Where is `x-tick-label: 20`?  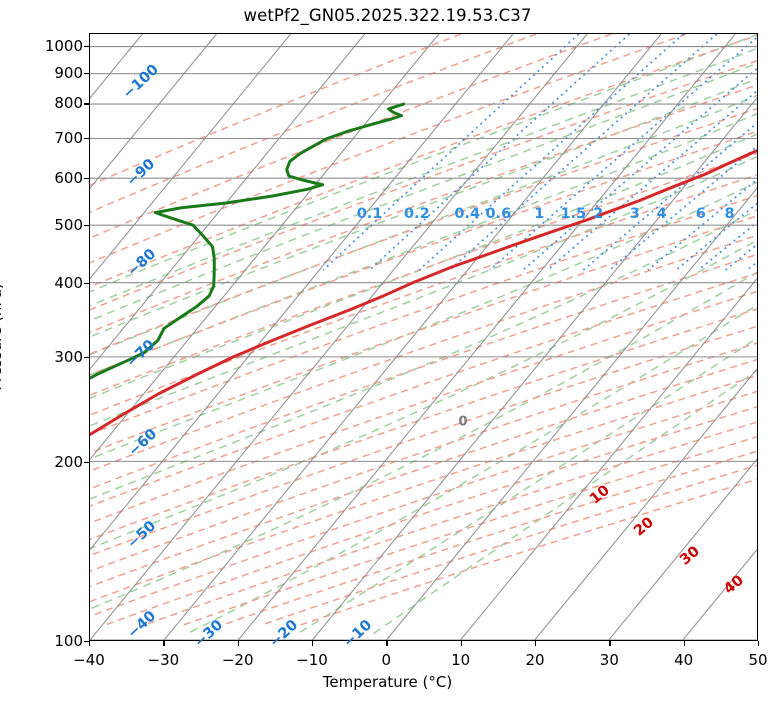
x-tick-label: 20 is located at coordinates (535, 660).